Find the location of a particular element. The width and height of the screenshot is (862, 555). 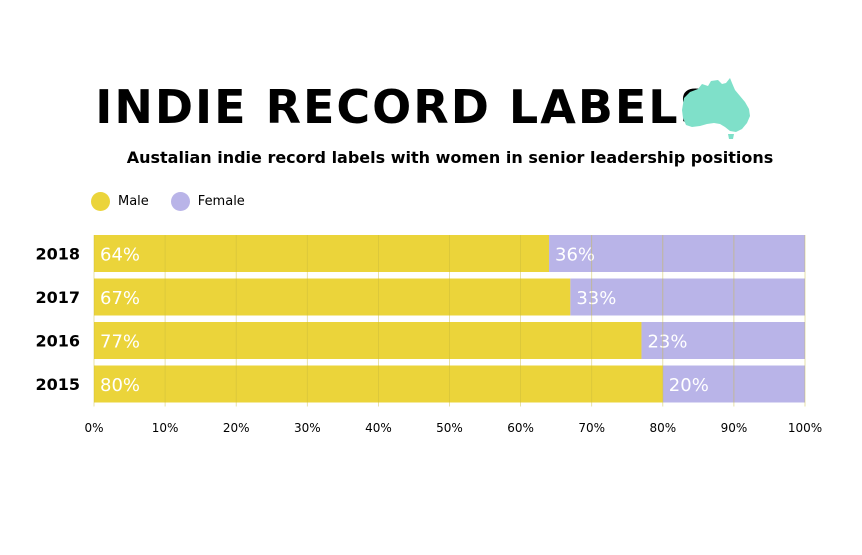

legend-swatch-female is located at coordinates (180, 201).